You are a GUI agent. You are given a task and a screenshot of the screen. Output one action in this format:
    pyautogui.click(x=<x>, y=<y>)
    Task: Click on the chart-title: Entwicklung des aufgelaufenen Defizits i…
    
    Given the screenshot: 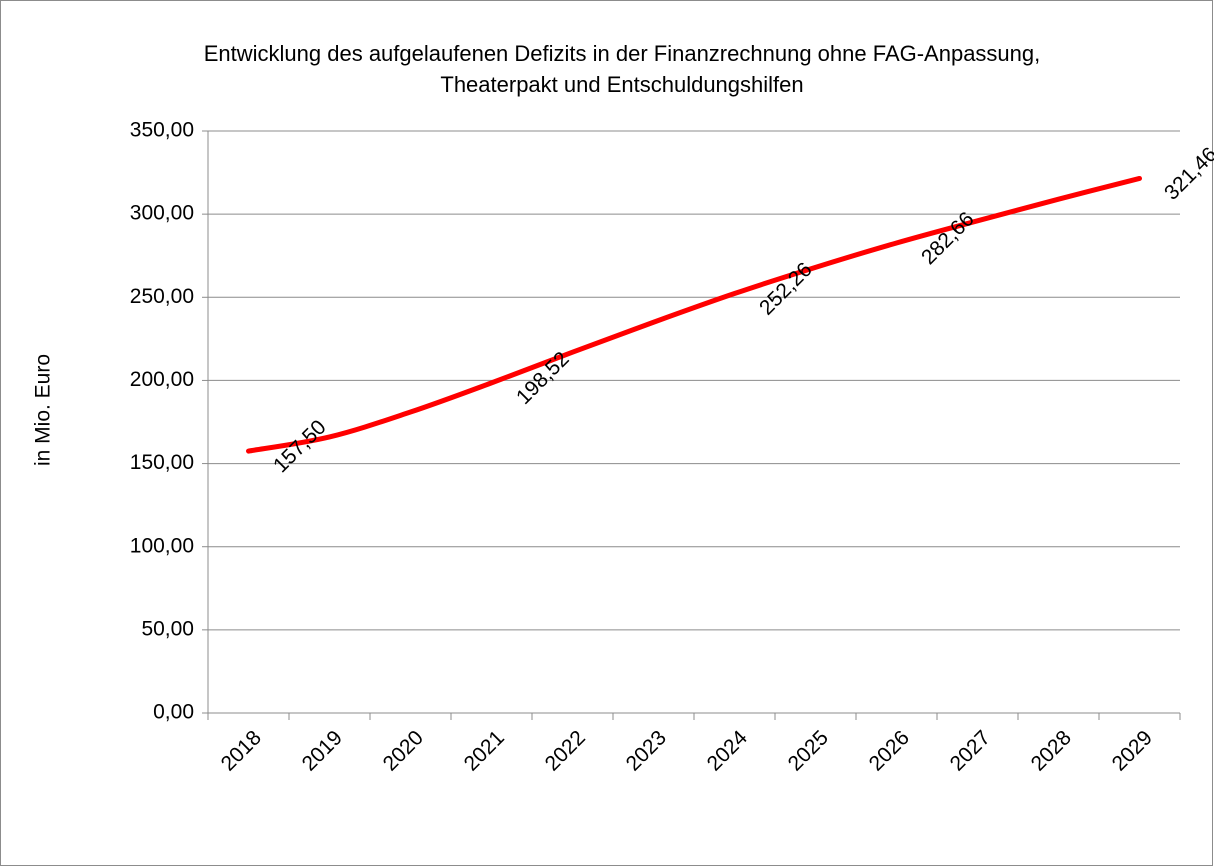 What is the action you would take?
    pyautogui.click(x=622, y=53)
    